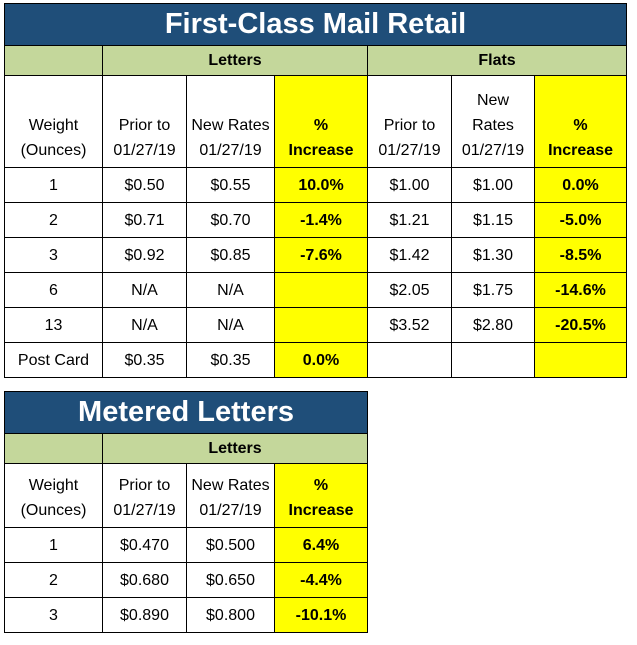 Image resolution: width=637 pixels, height=645 pixels. Describe the element at coordinates (580, 255) in the screenshot. I see `retail-cell-fpct: -8.5%` at that location.